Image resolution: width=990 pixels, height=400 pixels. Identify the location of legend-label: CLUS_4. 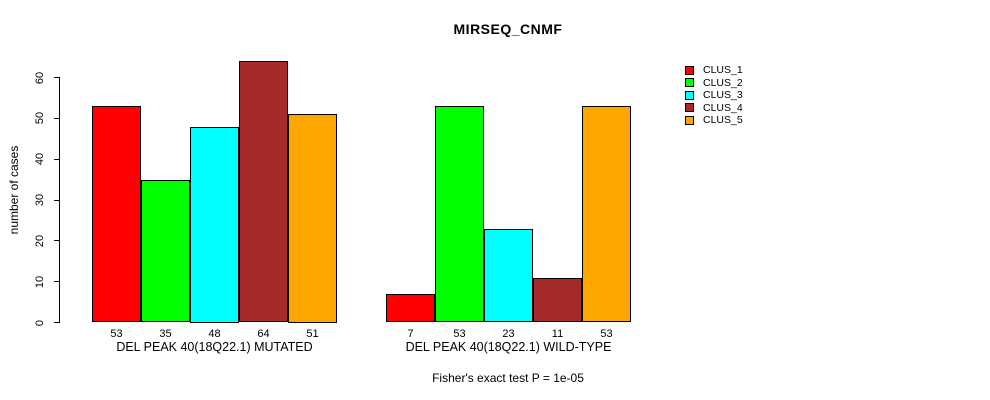
(723, 107).